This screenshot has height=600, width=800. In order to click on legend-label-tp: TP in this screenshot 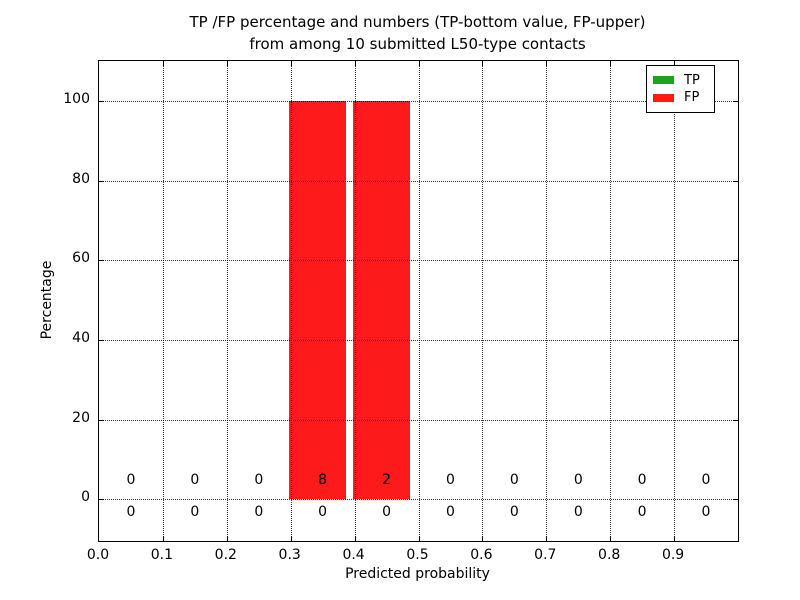, I will do `click(692, 80)`.